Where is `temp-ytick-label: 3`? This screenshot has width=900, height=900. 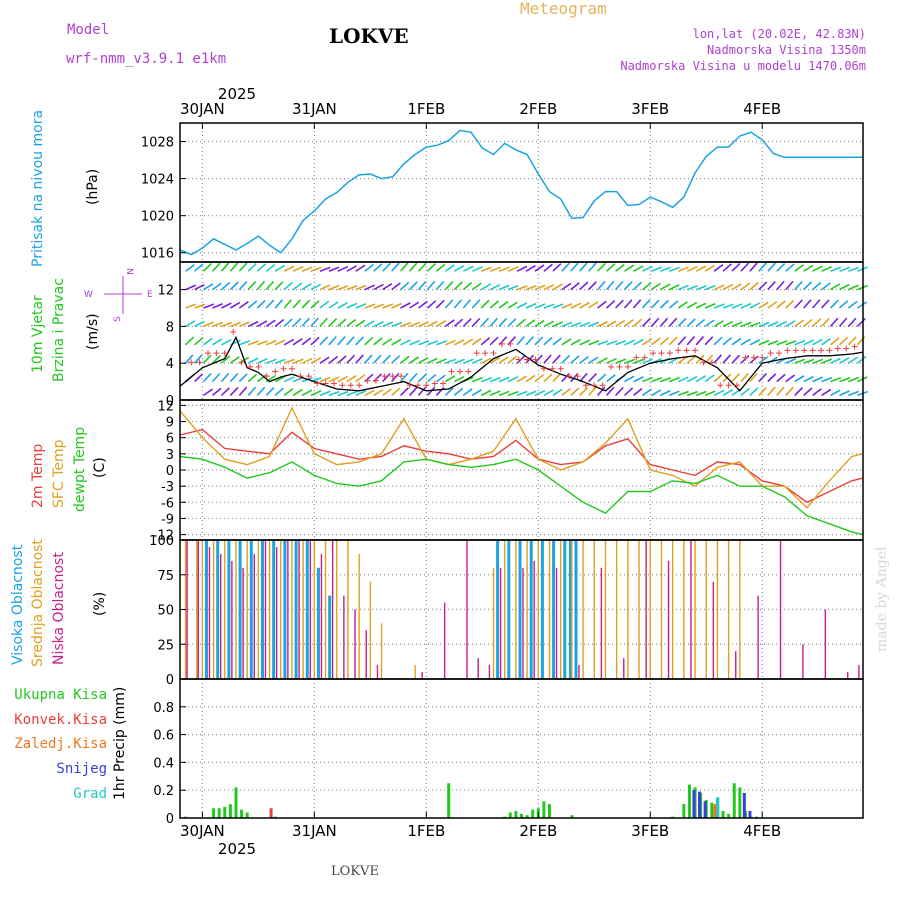 temp-ytick-label: 3 is located at coordinates (170, 455).